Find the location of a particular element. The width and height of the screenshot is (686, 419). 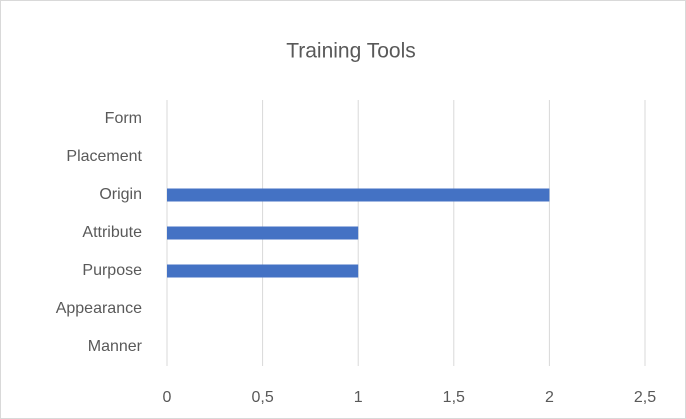

x-tick-label: 1,5 is located at coordinates (454, 397).